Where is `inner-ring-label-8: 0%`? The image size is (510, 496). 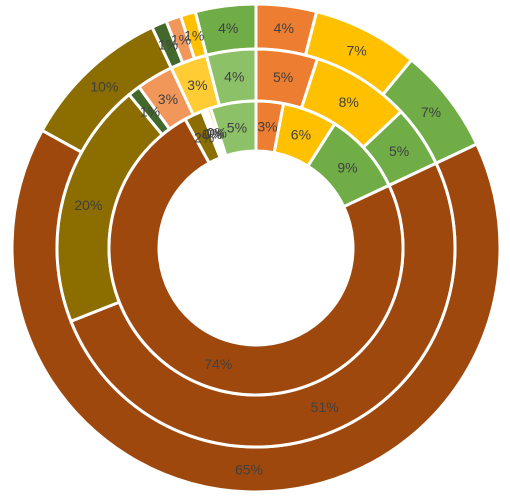 inner-ring-label-8: 0% is located at coordinates (217, 133).